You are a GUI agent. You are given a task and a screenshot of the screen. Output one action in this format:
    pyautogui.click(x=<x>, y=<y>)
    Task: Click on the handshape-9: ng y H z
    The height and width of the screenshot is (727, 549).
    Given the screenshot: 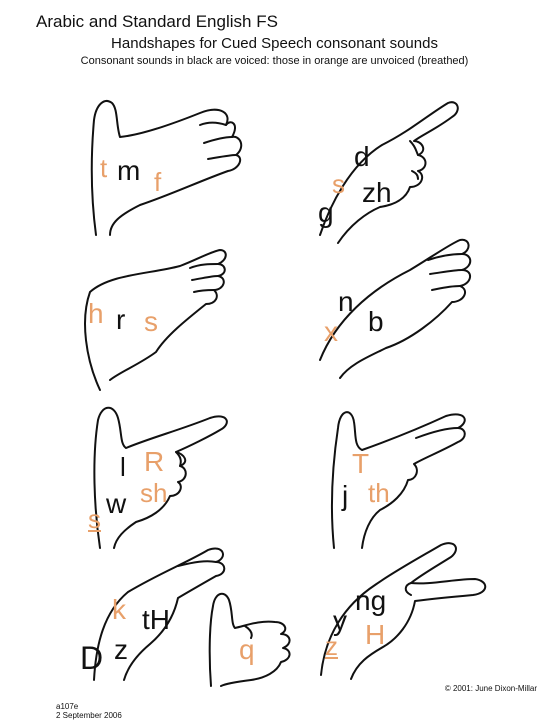 What is the action you would take?
    pyautogui.click(x=397, y=607)
    